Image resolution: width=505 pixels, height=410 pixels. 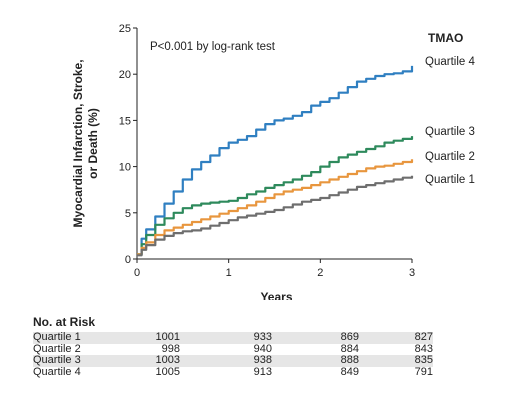 What do you see at coordinates (315, 337) in the screenshot?
I see `risk-cell: 869` at bounding box center [315, 337].